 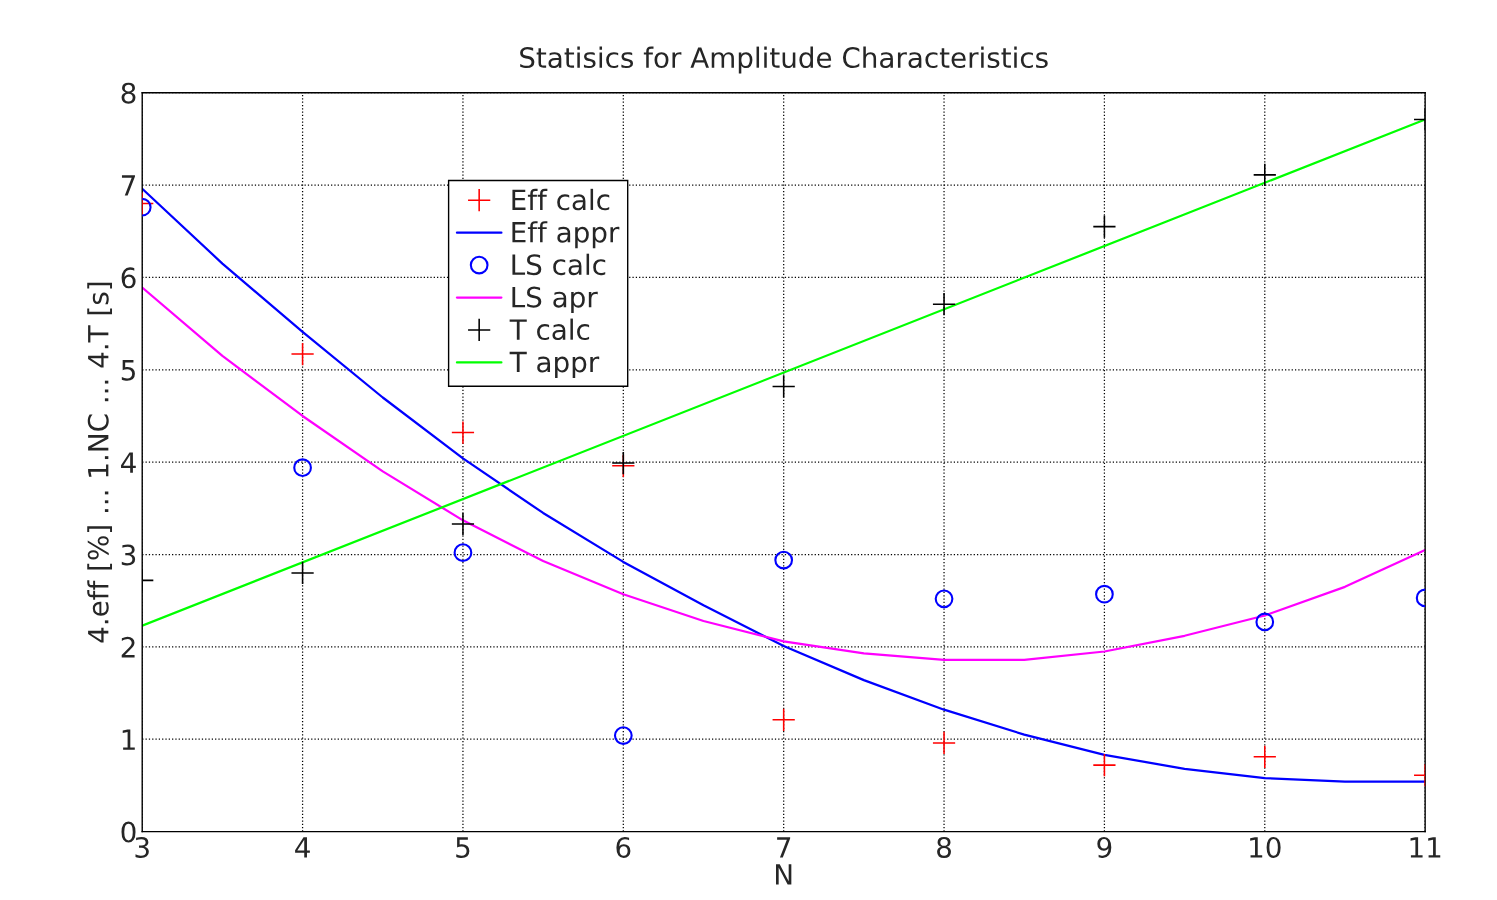 What do you see at coordinates (128, 647) in the screenshot?
I see `y-tick-label: 2` at bounding box center [128, 647].